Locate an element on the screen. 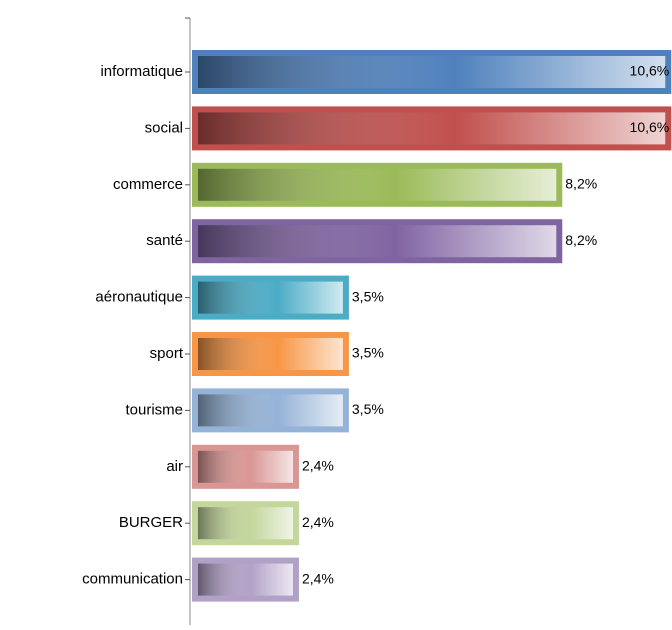 This screenshot has width=672, height=630. y-tick-label: aéronautique is located at coordinates (139, 297).